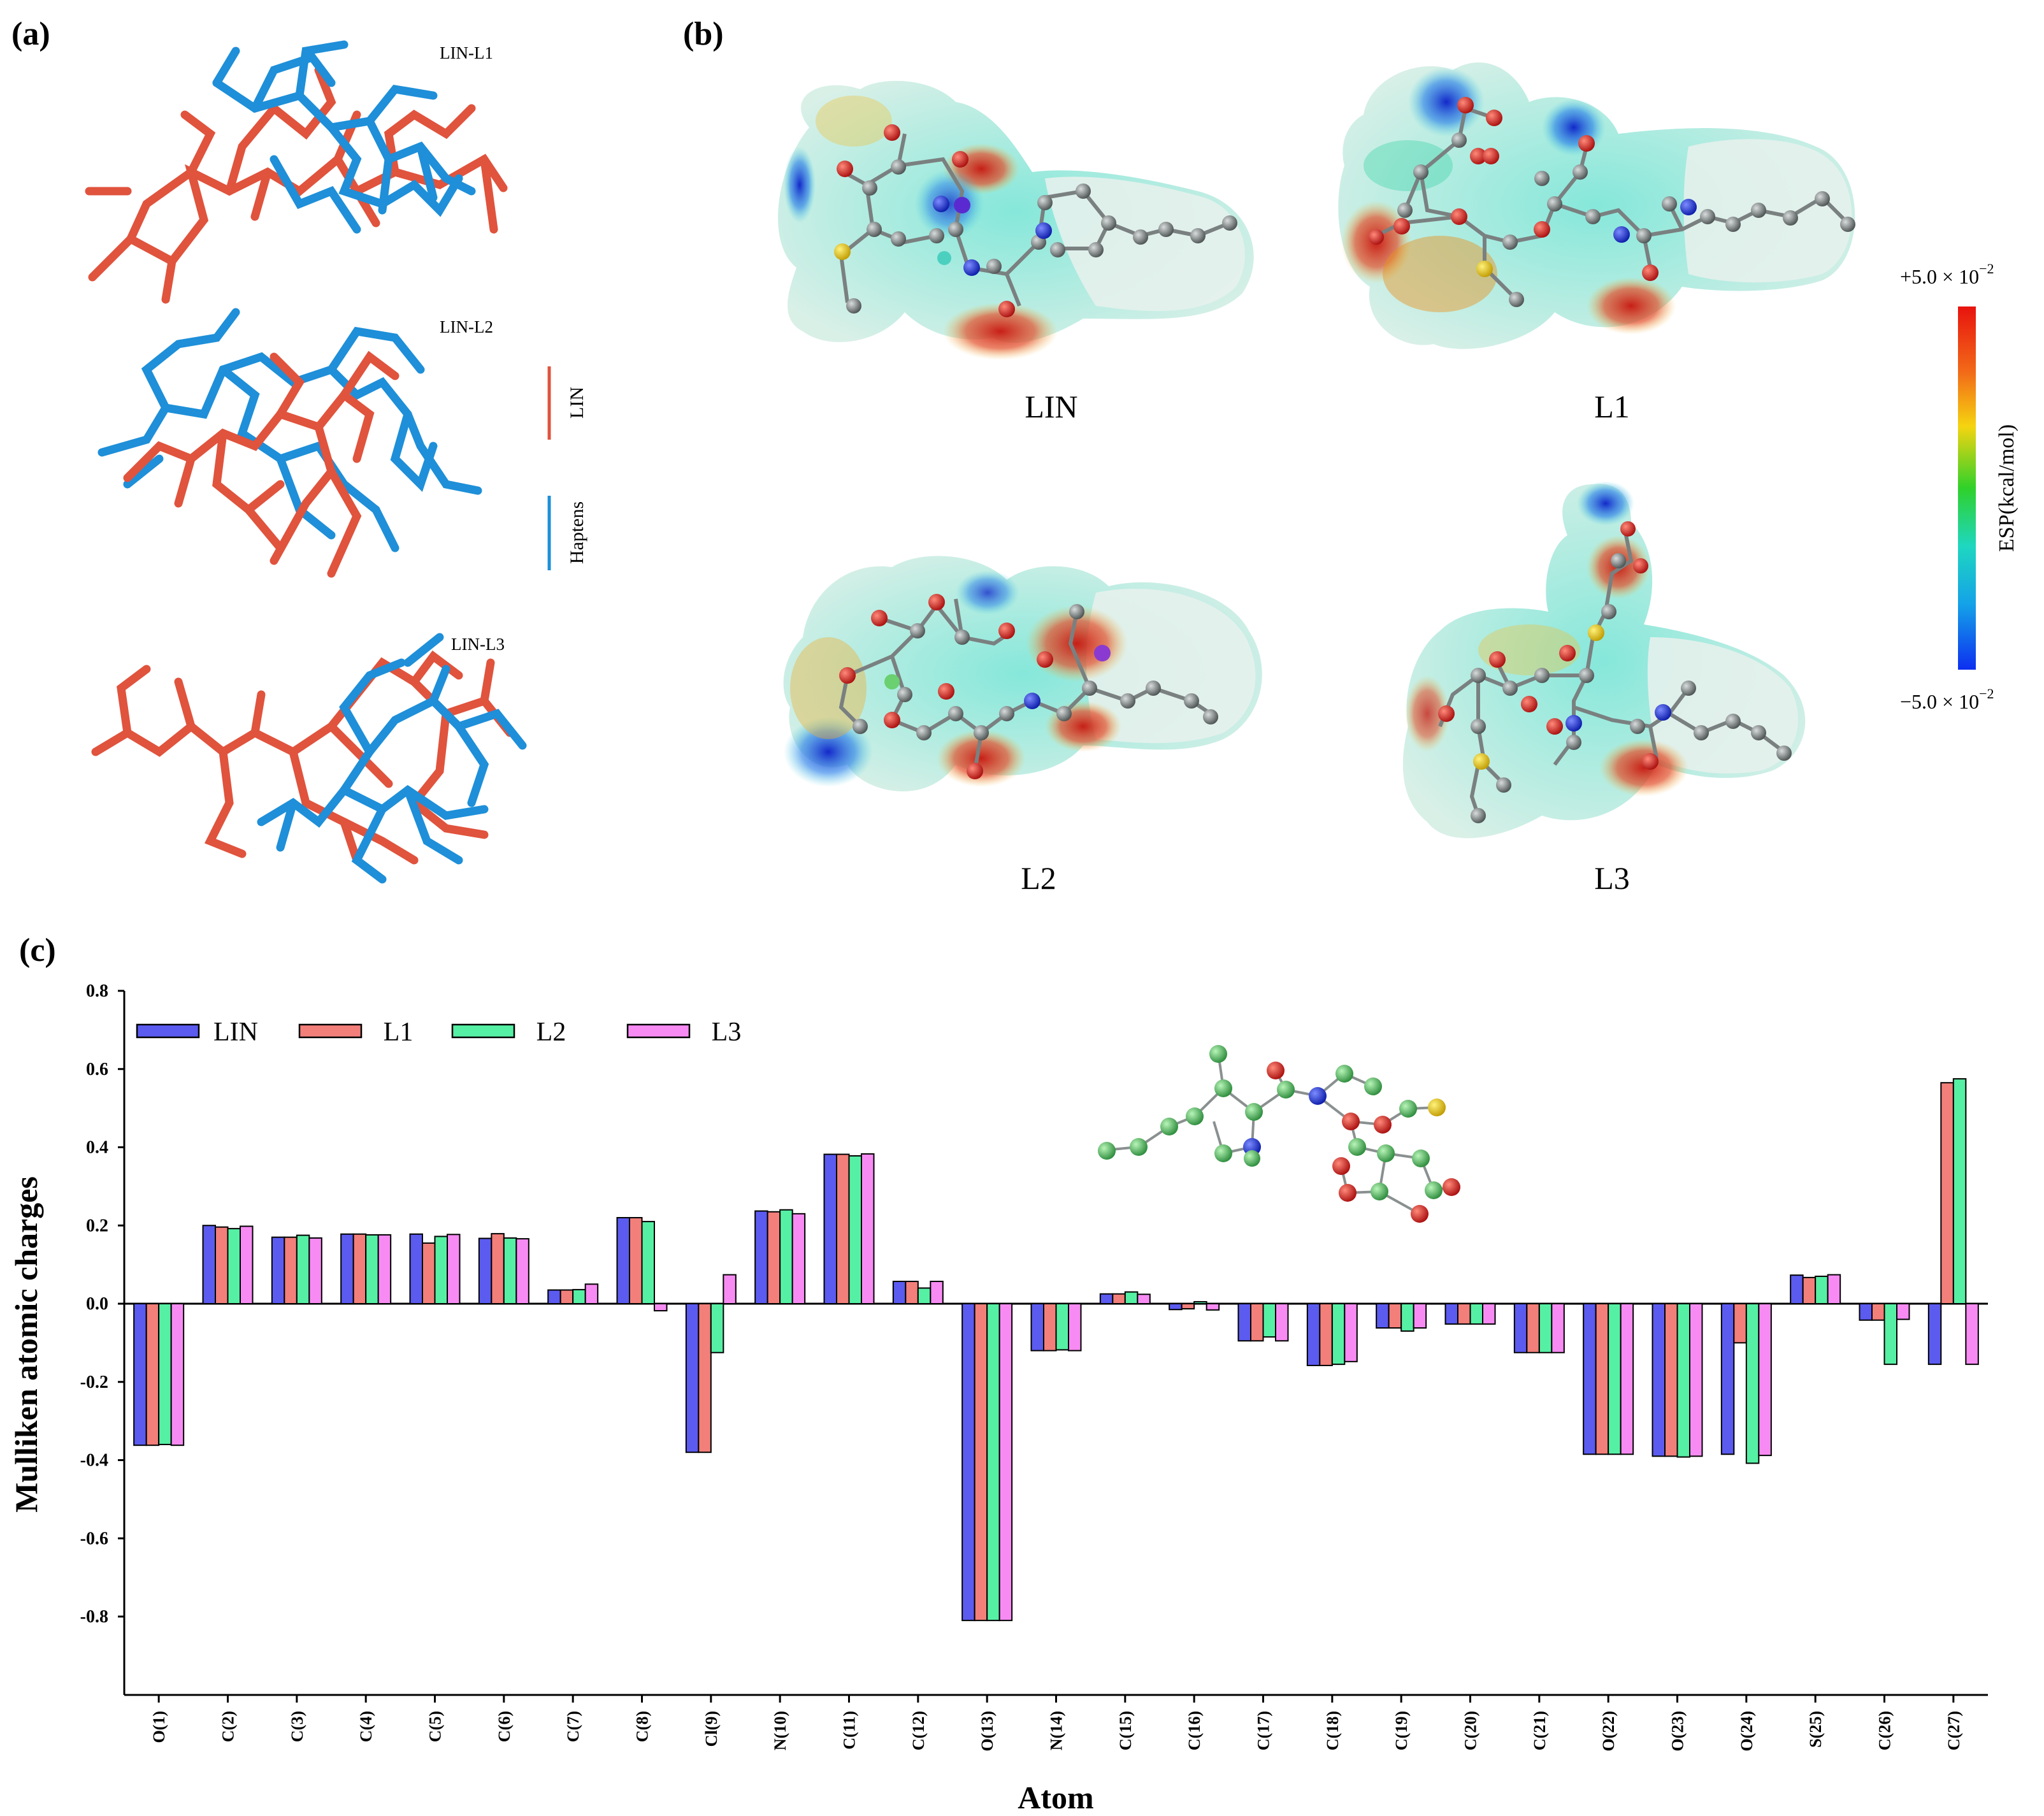  Describe the element at coordinates (648, 1263) in the screenshot. I see `bar-l2-C(8)` at that location.